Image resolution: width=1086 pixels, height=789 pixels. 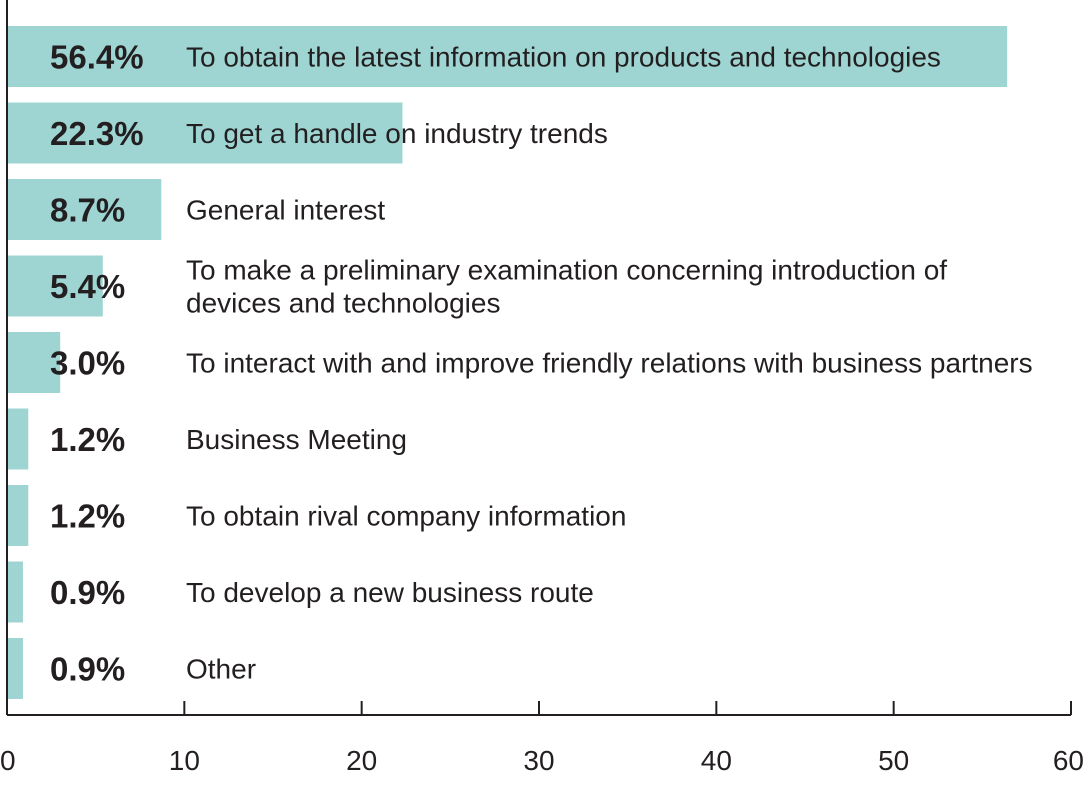 What do you see at coordinates (87, 210) in the screenshot?
I see `bar-value-label: 8.7%` at bounding box center [87, 210].